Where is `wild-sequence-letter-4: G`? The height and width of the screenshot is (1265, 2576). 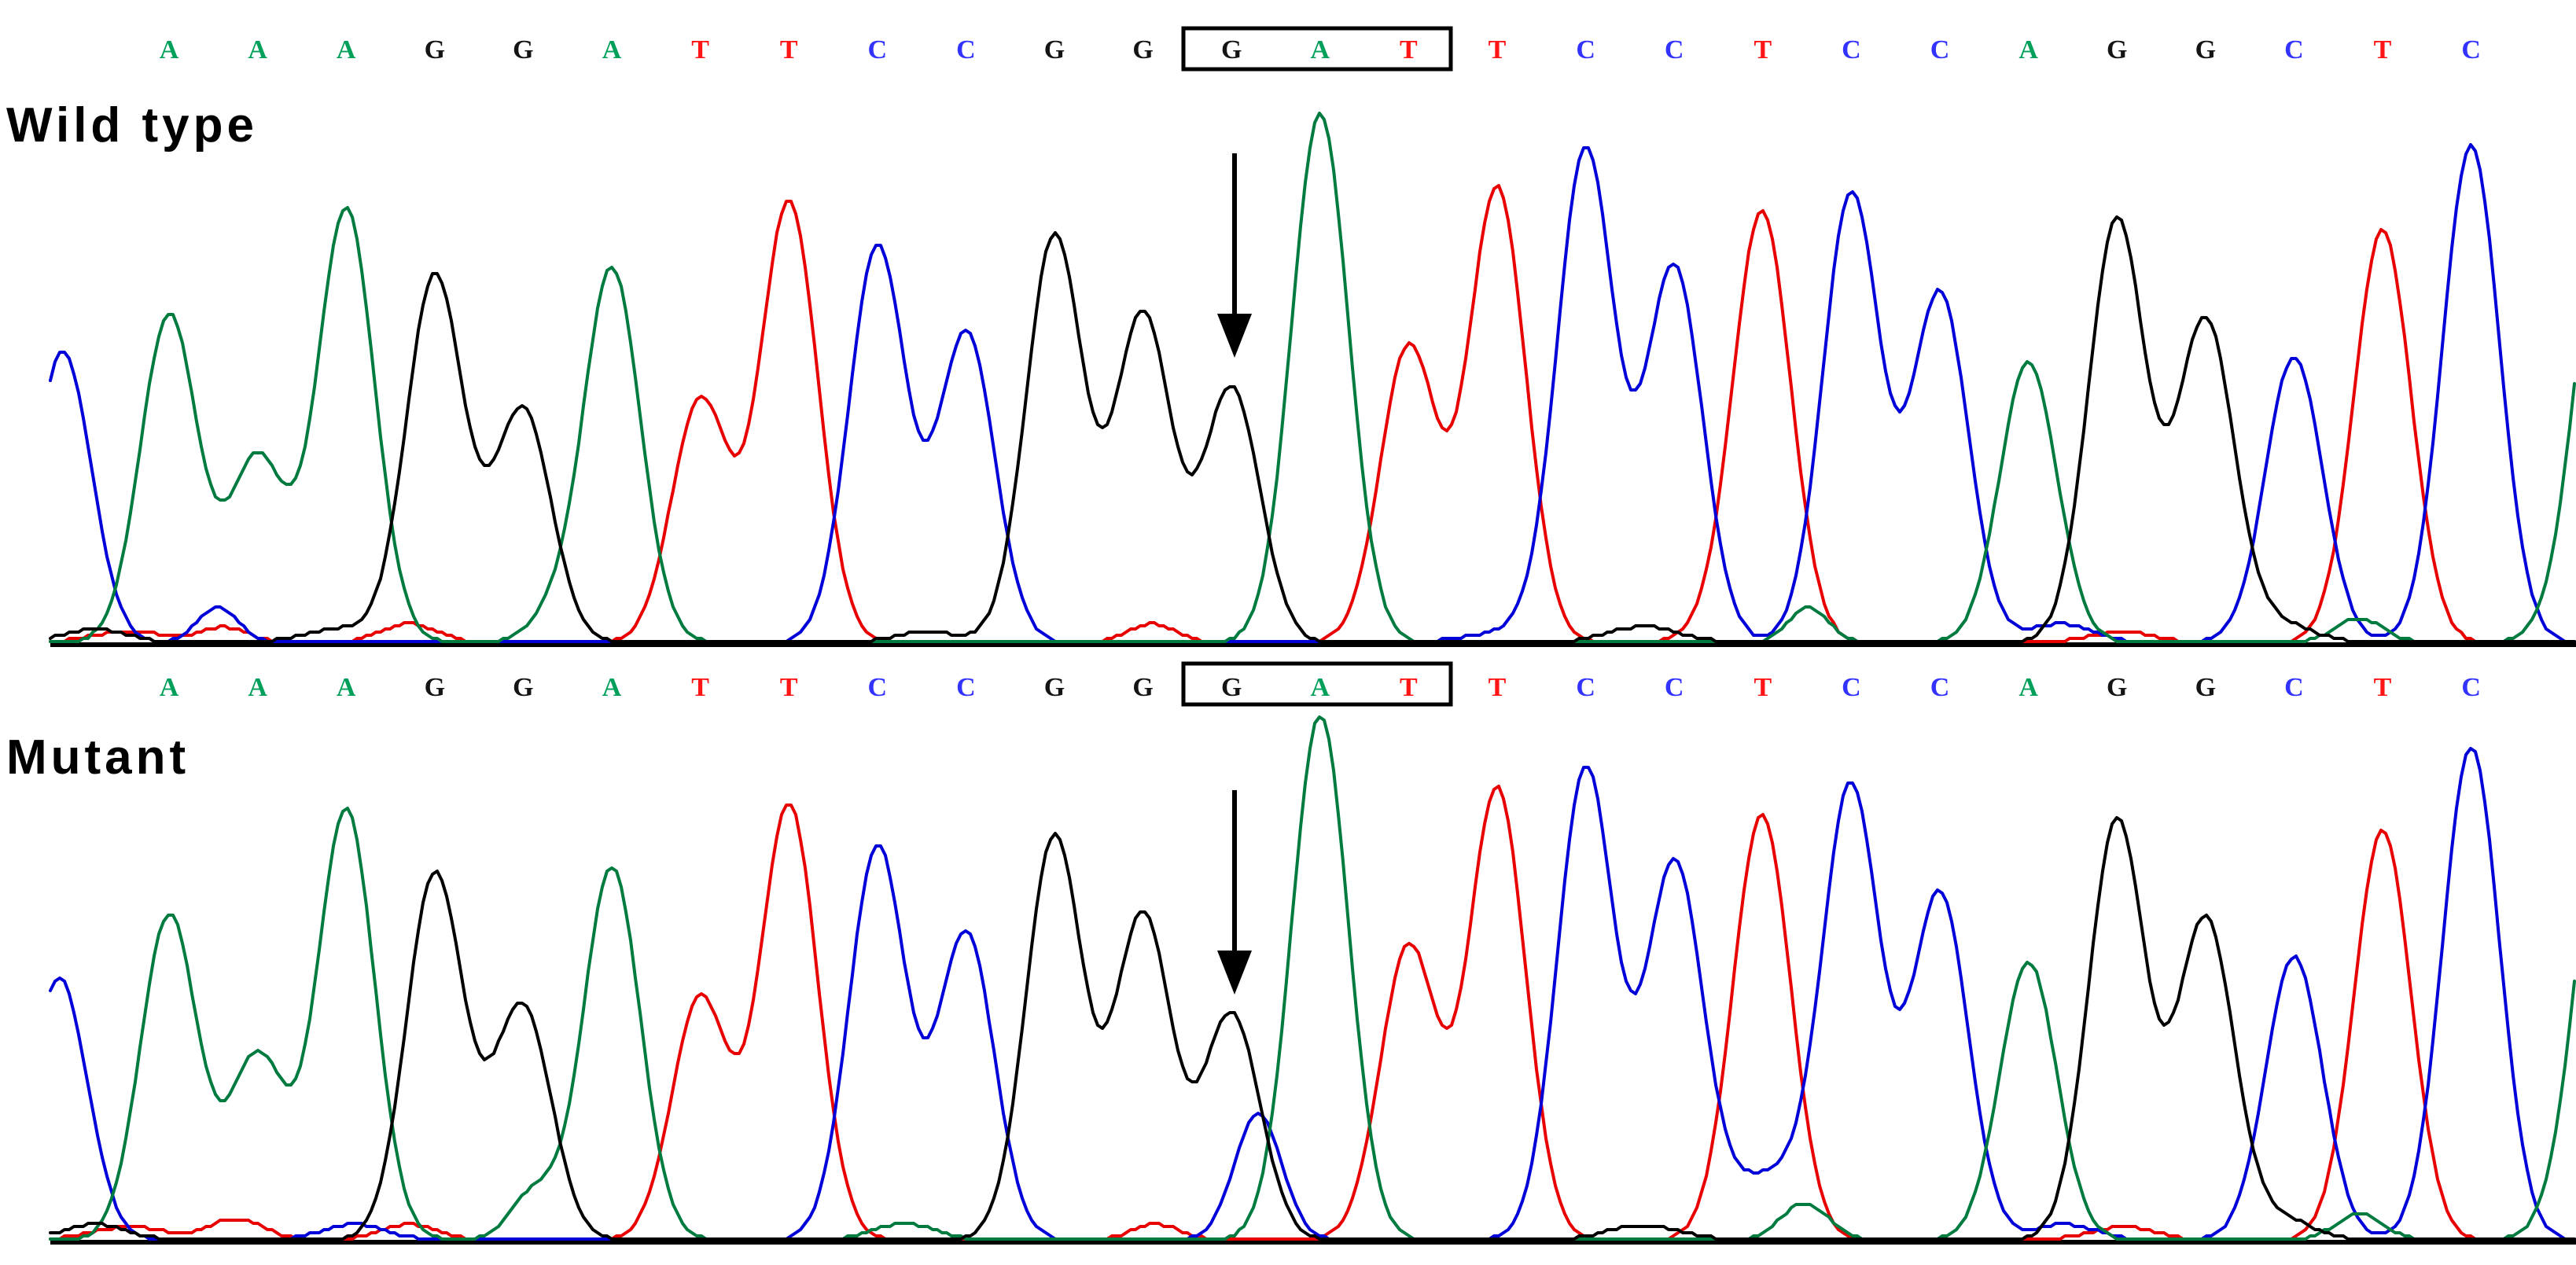
wild-sequence-letter-4: G is located at coordinates (435, 49).